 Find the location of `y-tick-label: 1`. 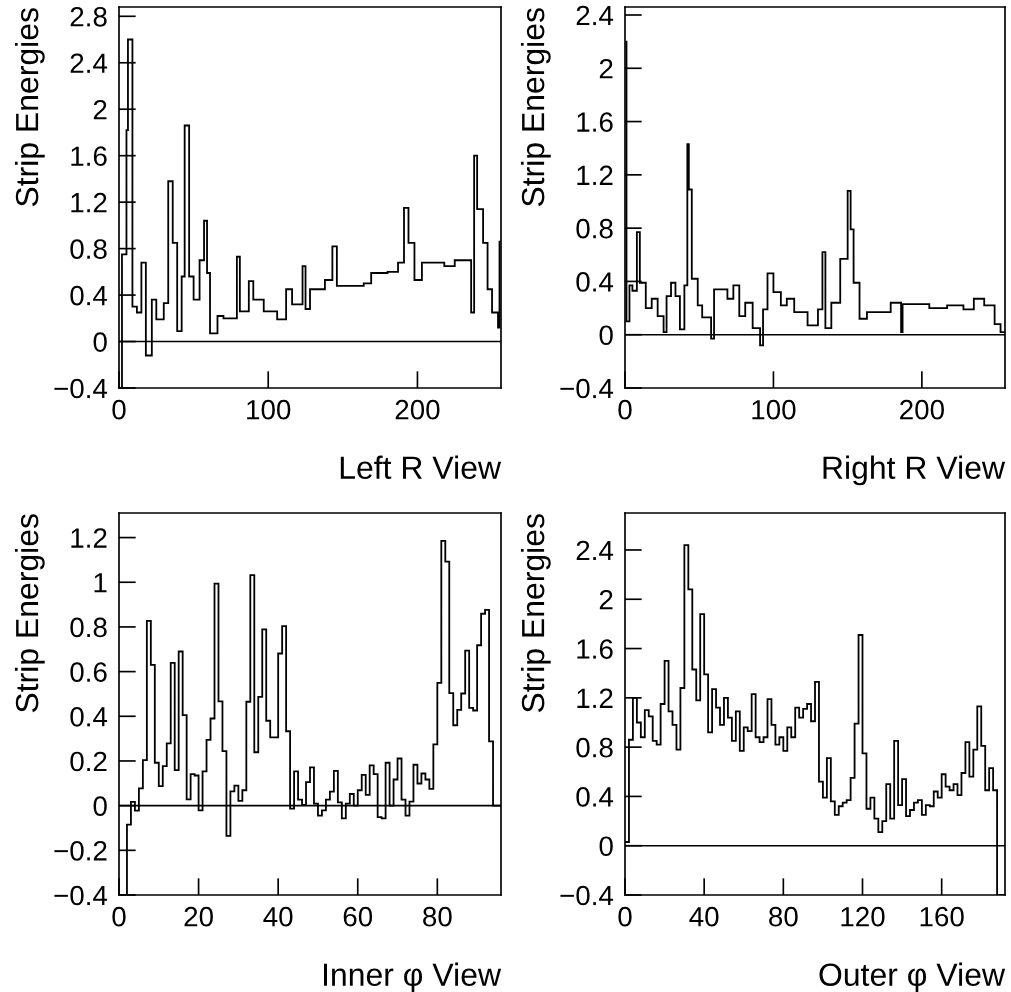

y-tick-label: 1 is located at coordinates (100, 583).